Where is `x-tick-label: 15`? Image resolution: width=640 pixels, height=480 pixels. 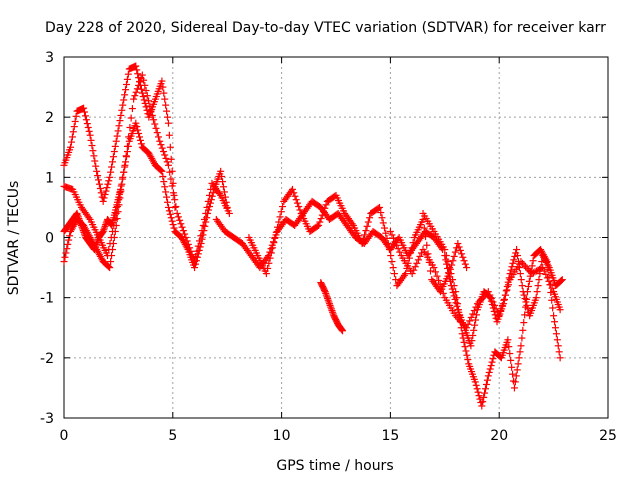
x-tick-label: 15 is located at coordinates (390, 436).